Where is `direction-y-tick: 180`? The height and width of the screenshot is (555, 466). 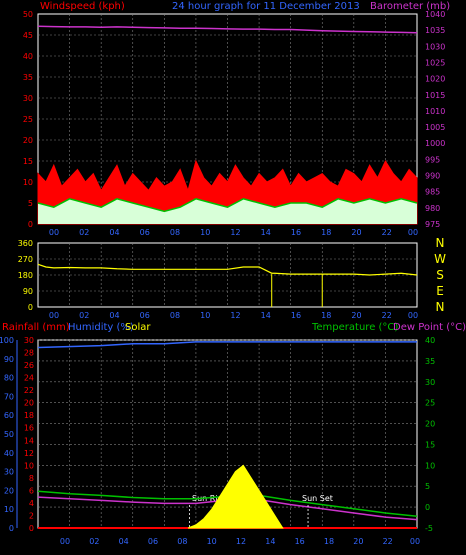 direction-y-tick: 180 is located at coordinates (25, 275).